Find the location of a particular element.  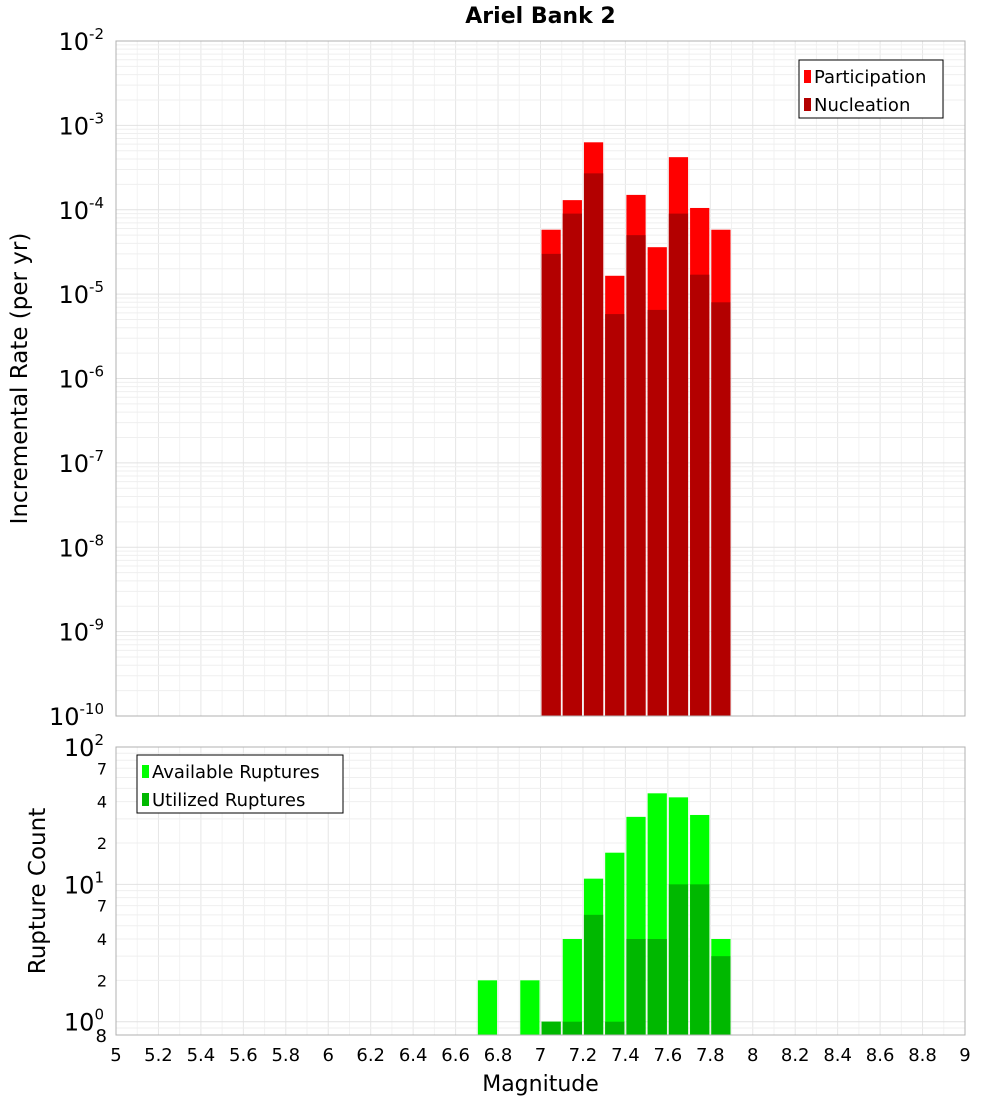

y-tick-exponent: -5 is located at coordinates (96, 287).